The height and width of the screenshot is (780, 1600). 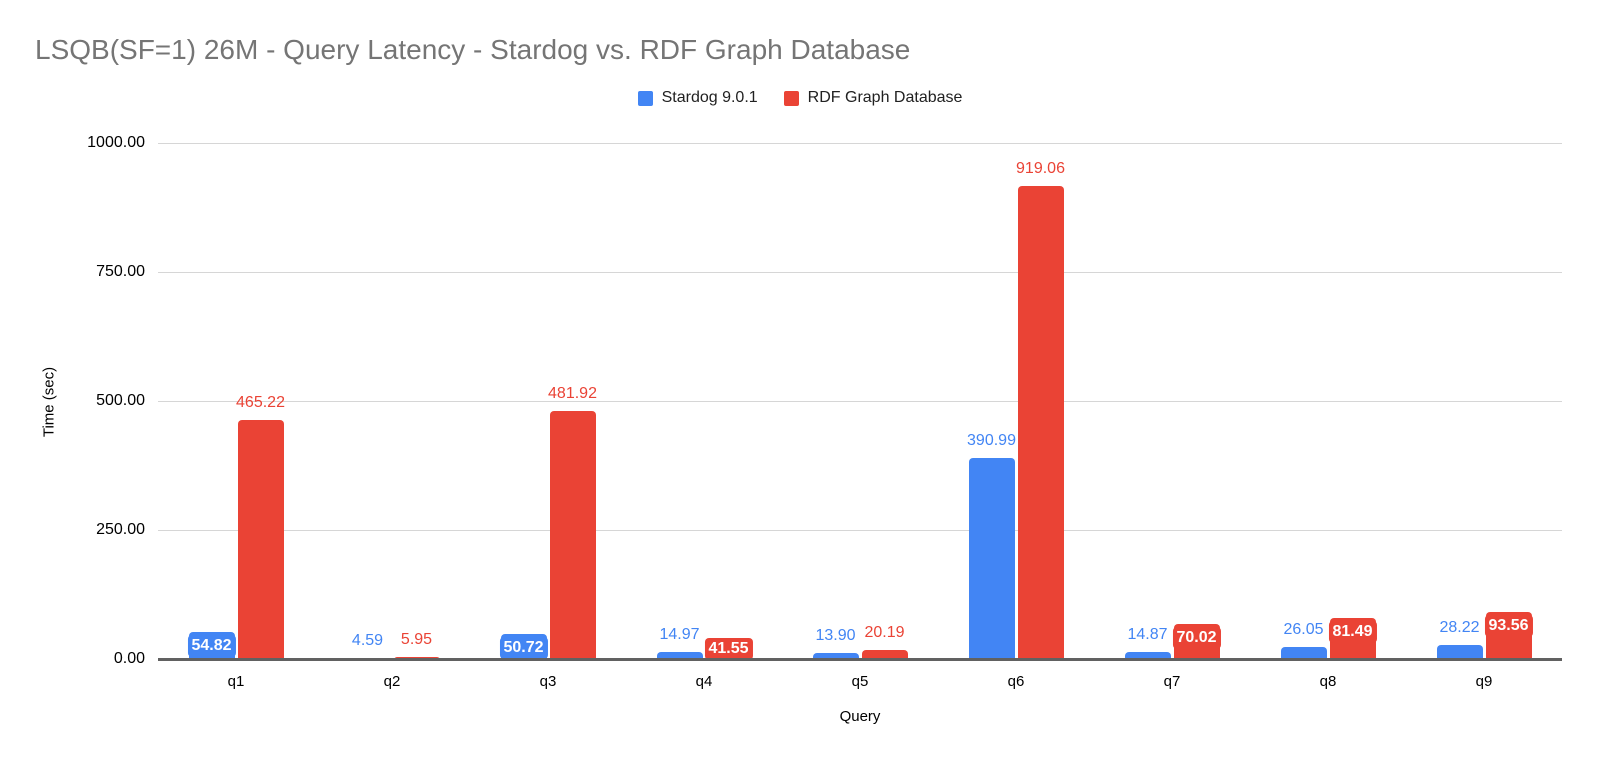 I want to click on data-label-q7-stardog: 14.87, so click(x=1147, y=635).